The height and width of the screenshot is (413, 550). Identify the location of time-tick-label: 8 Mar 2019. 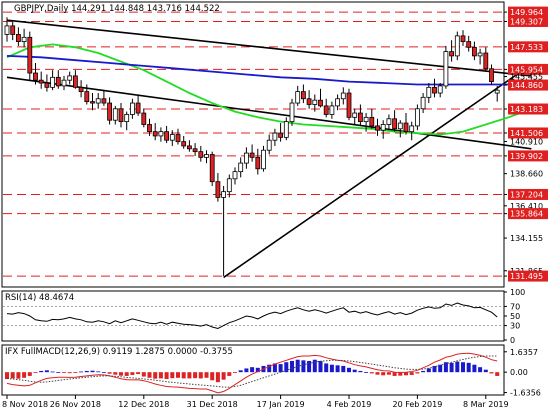
(486, 404).